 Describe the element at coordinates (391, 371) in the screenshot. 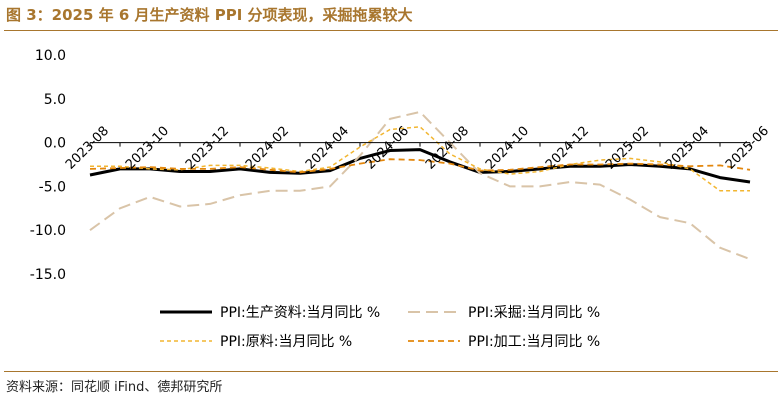

I see `footer-divider` at that location.